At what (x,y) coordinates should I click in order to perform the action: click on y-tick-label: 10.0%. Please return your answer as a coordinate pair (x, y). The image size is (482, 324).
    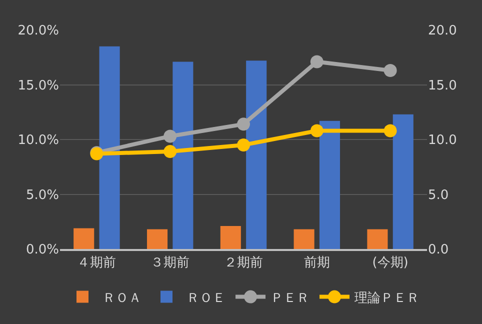
    Looking at the image, I should click on (38, 140).